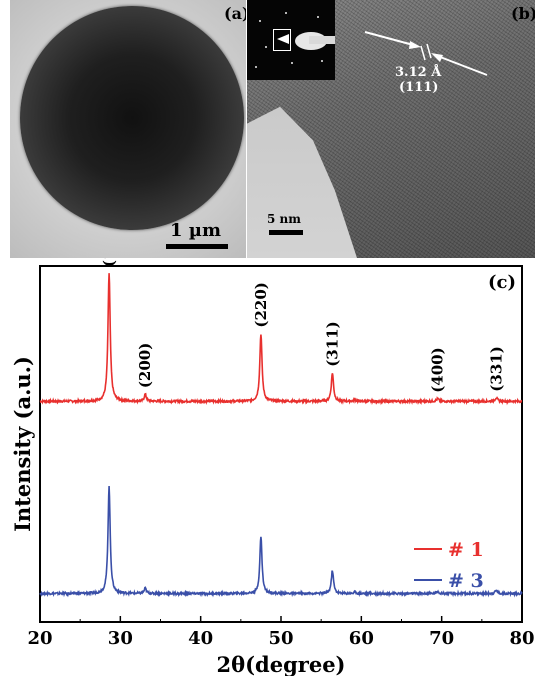  What do you see at coordinates (197, 246) in the screenshot?
I see `scale-bar-a` at bounding box center [197, 246].